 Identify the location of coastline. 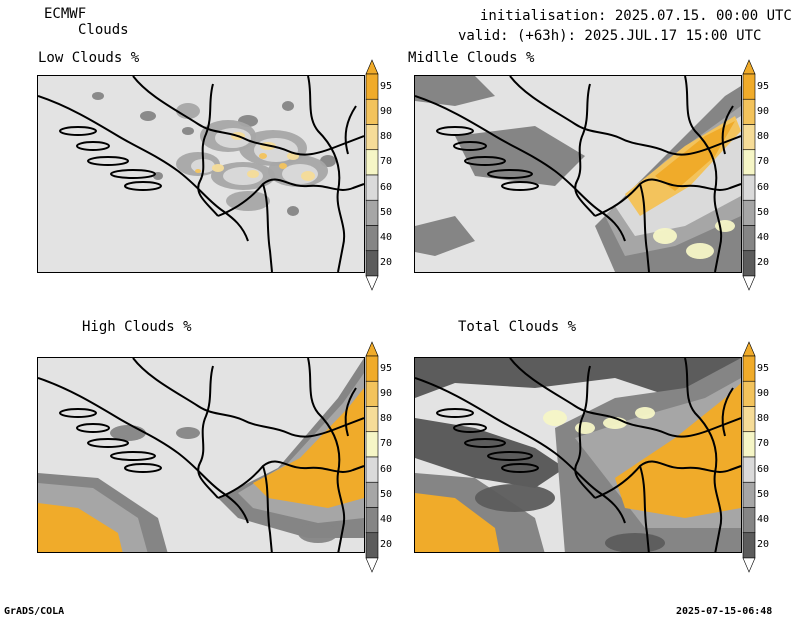
(520, 450).